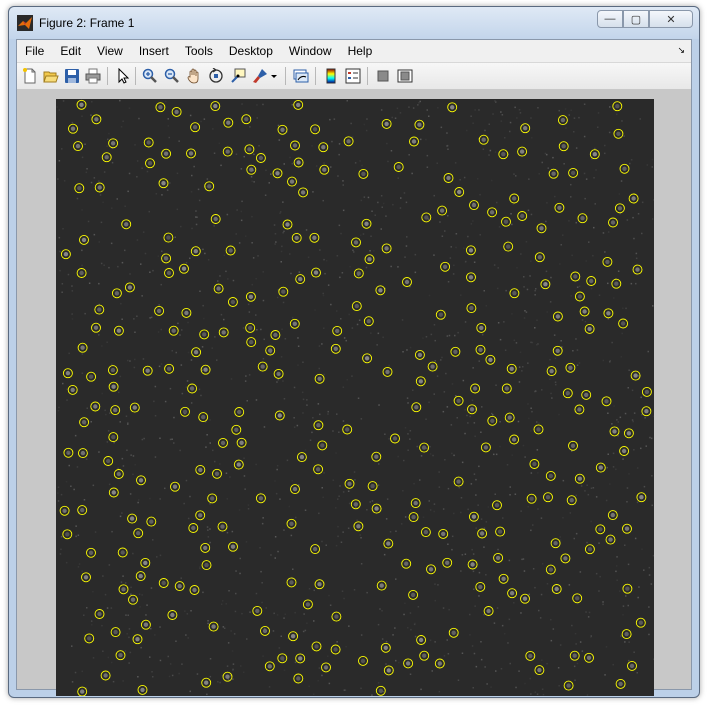  What do you see at coordinates (123, 76) in the screenshot?
I see `select-arrow-icon` at bounding box center [123, 76].